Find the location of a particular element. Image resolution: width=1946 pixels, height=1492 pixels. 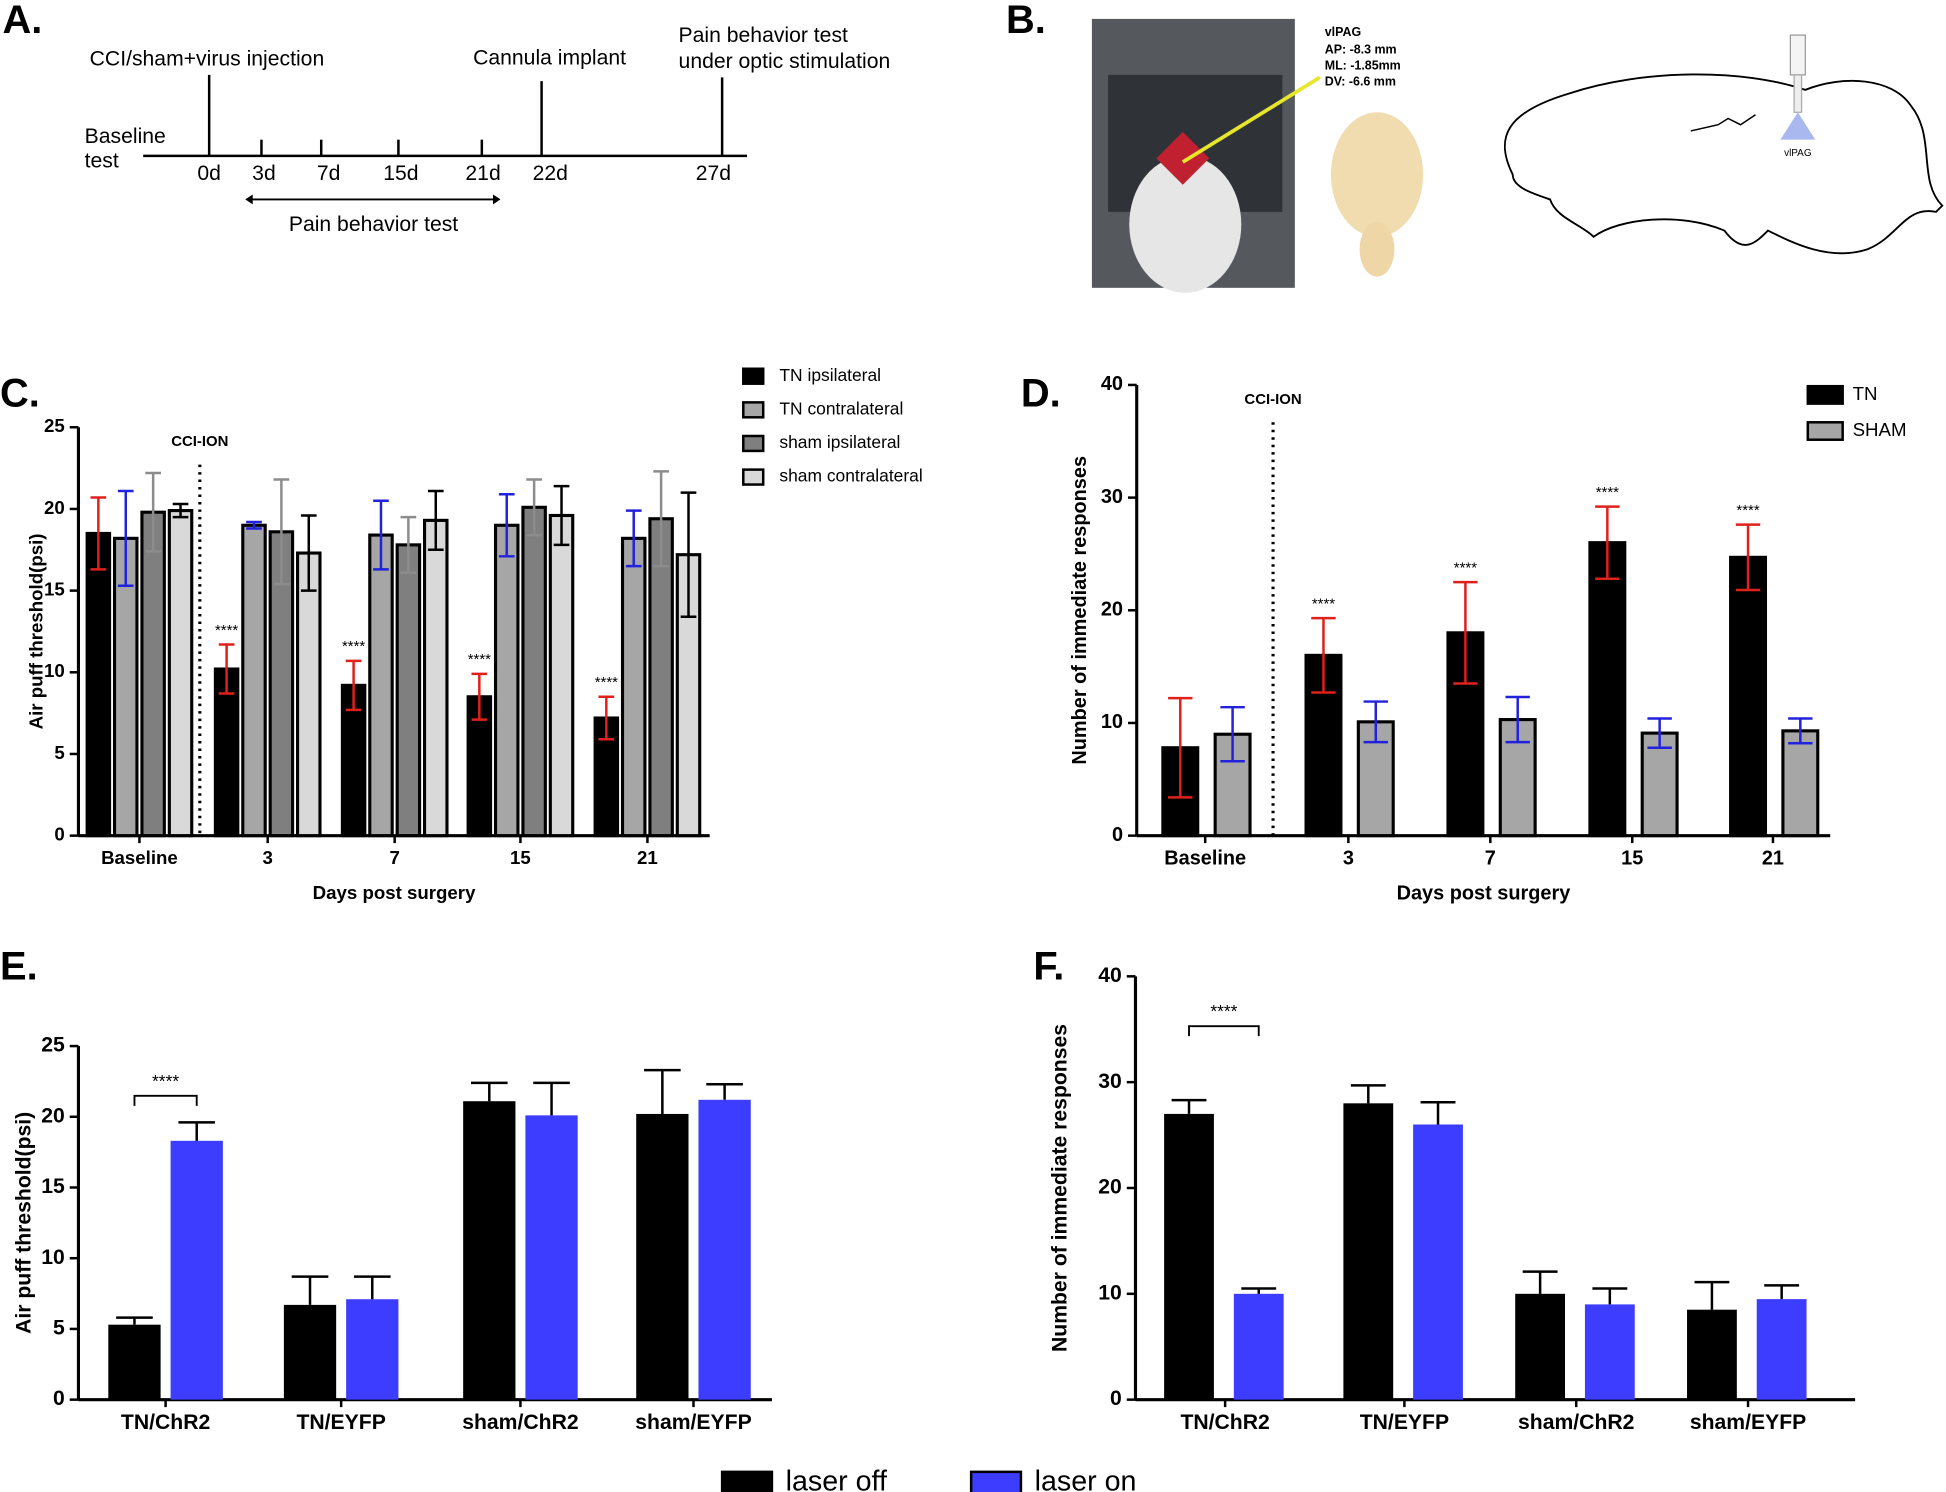

day-label: 3d is located at coordinates (264, 173).